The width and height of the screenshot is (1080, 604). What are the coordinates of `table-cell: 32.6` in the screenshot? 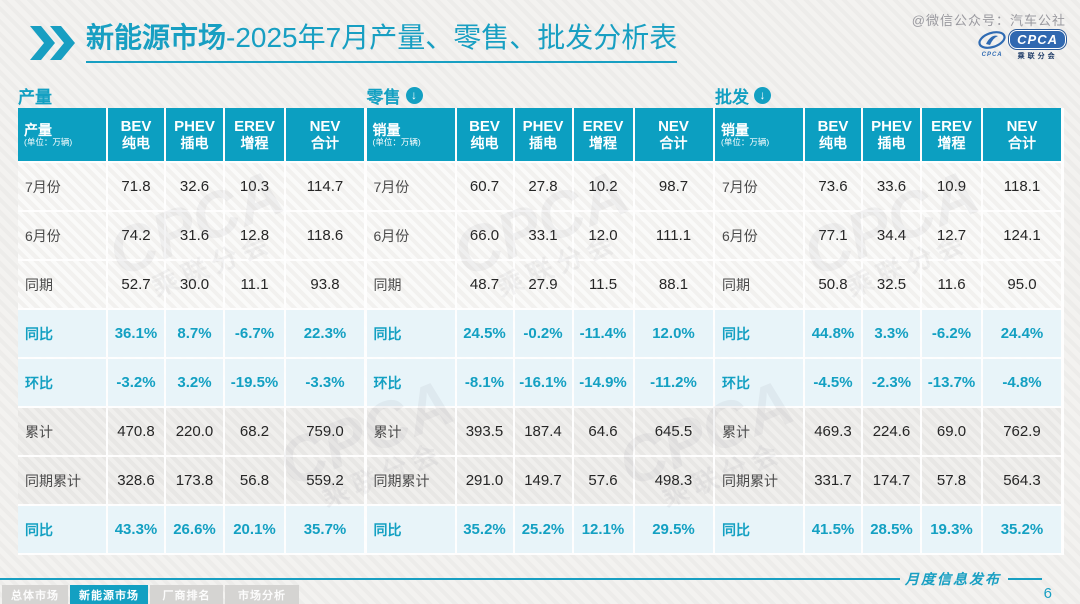 It's located at (194, 186).